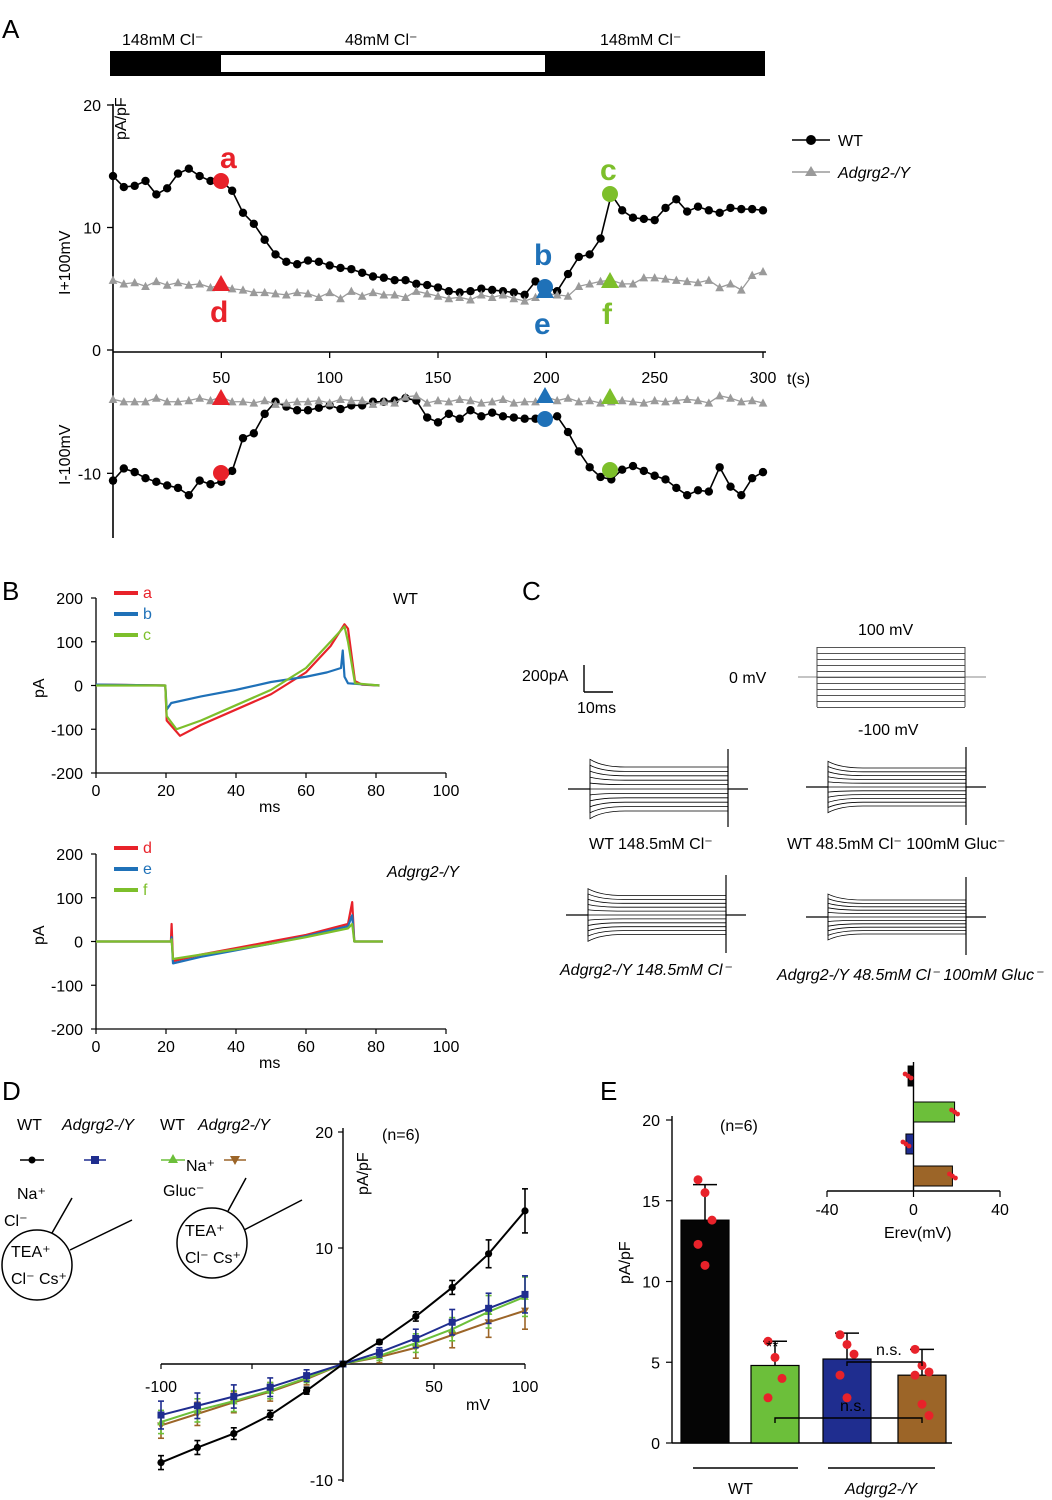 This screenshot has height=1500, width=1052. I want to click on d-cell1-na: Na⁺, so click(31, 1194).